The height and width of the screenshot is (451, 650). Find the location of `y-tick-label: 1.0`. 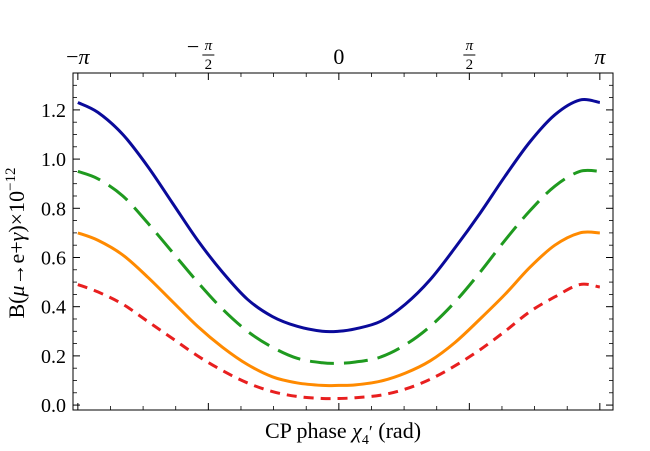

y-tick-label: 1.0 is located at coordinates (53, 160).